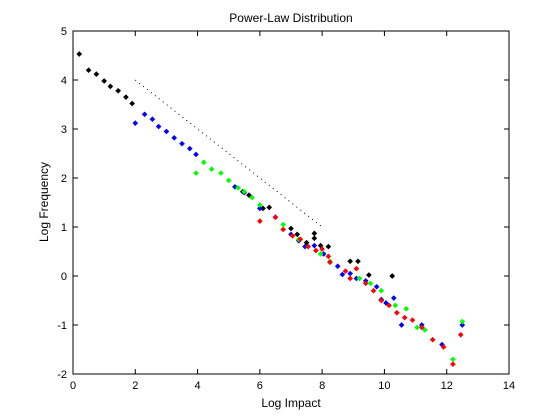 The height and width of the screenshot is (420, 560). Describe the element at coordinates (198, 386) in the screenshot. I see `x-tick-label: 4` at that location.